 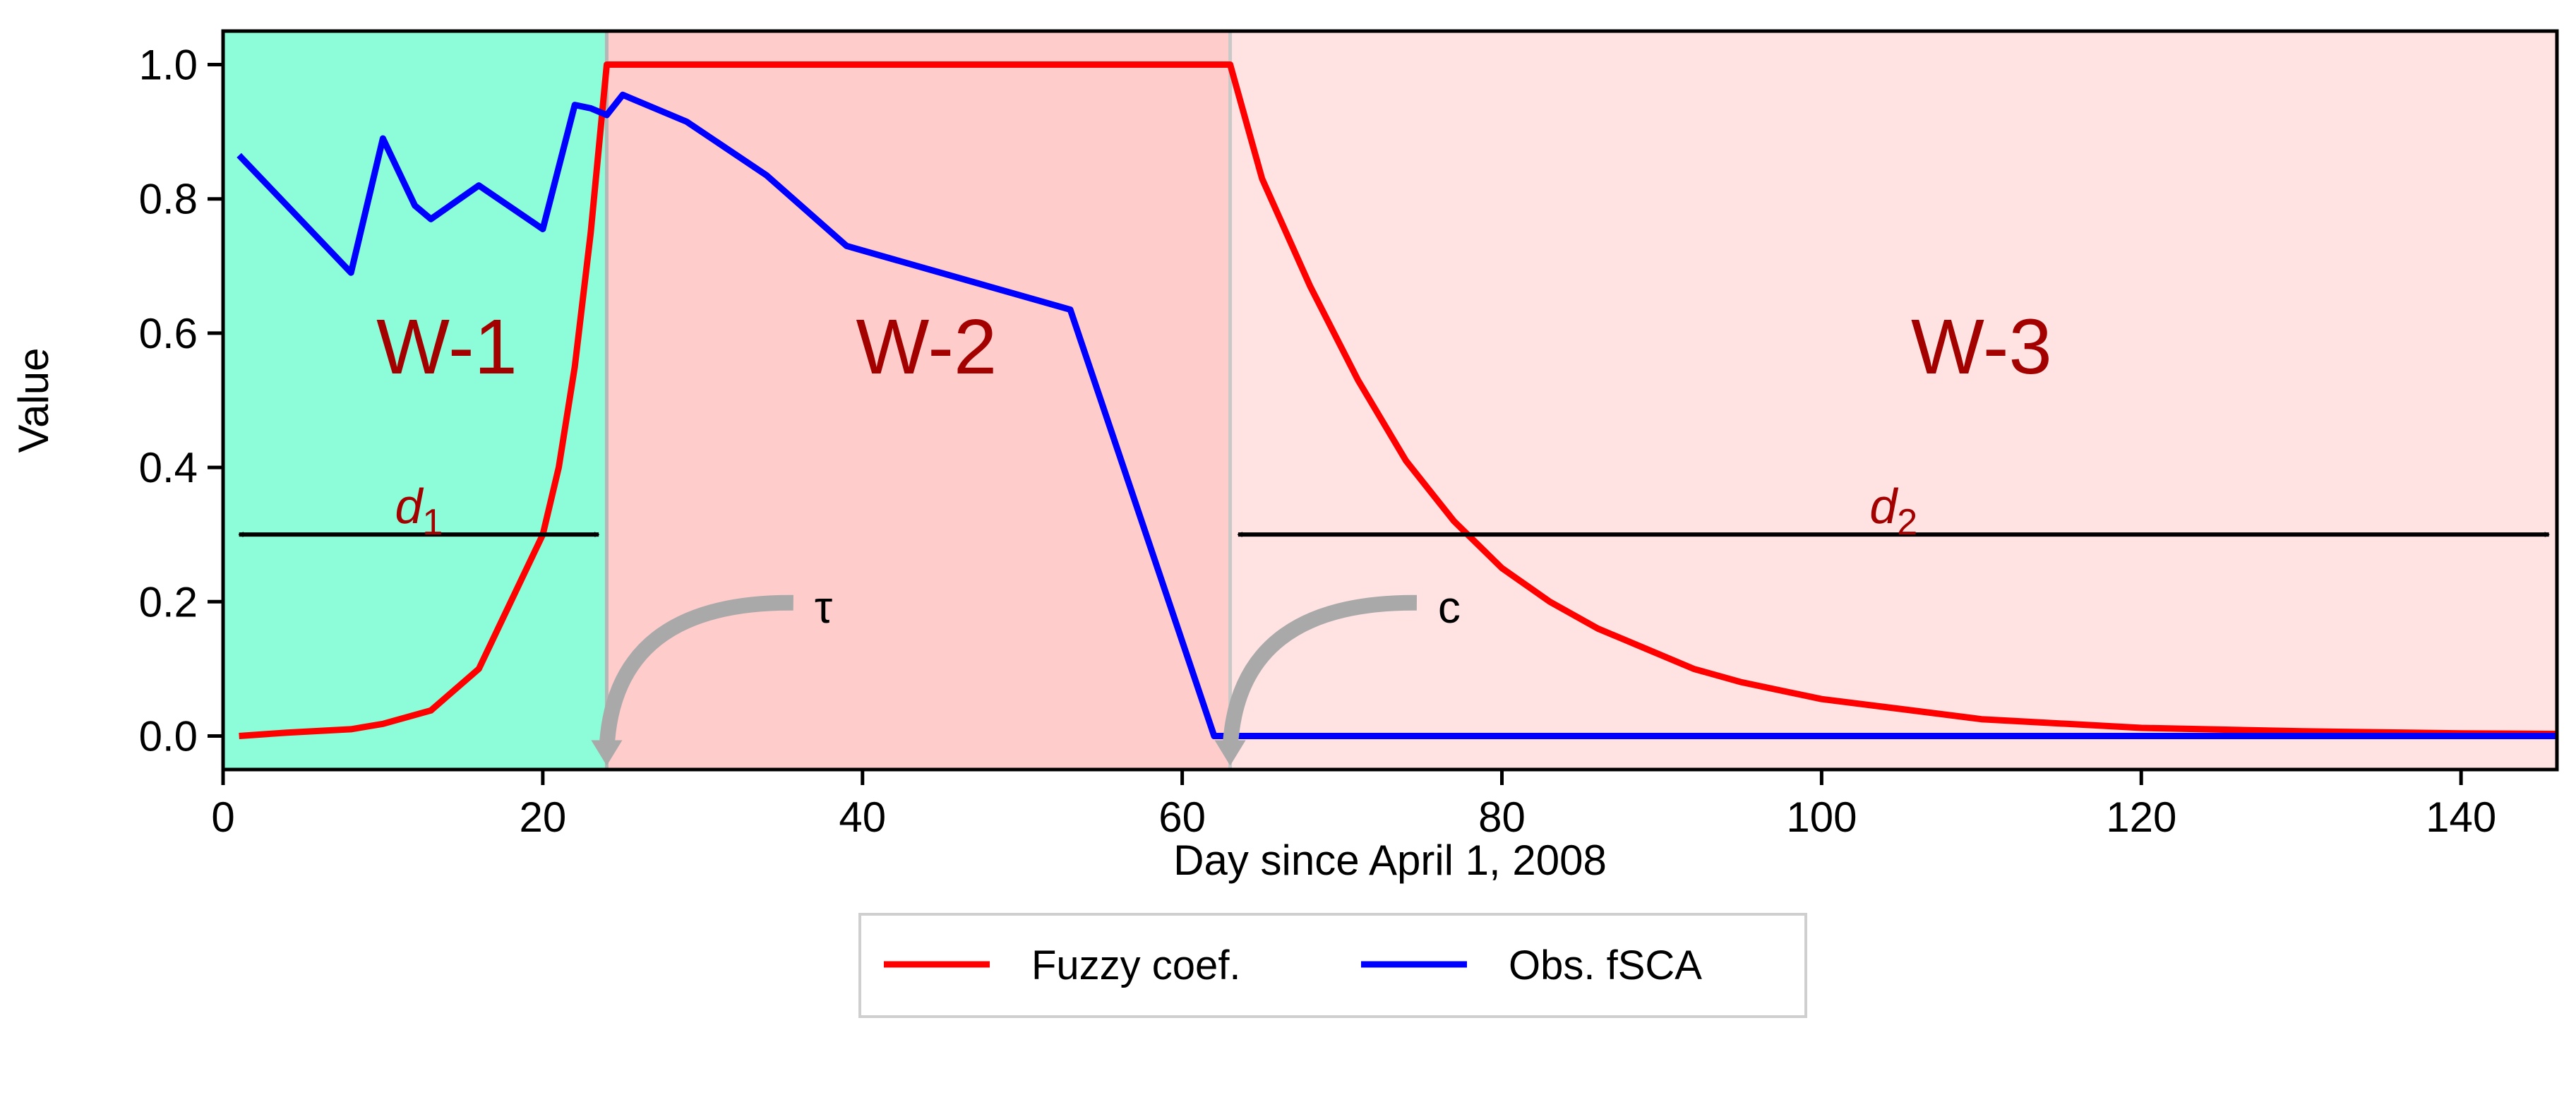 What do you see at coordinates (696, 672) in the screenshot?
I see `annotation-arrow-tau` at bounding box center [696, 672].